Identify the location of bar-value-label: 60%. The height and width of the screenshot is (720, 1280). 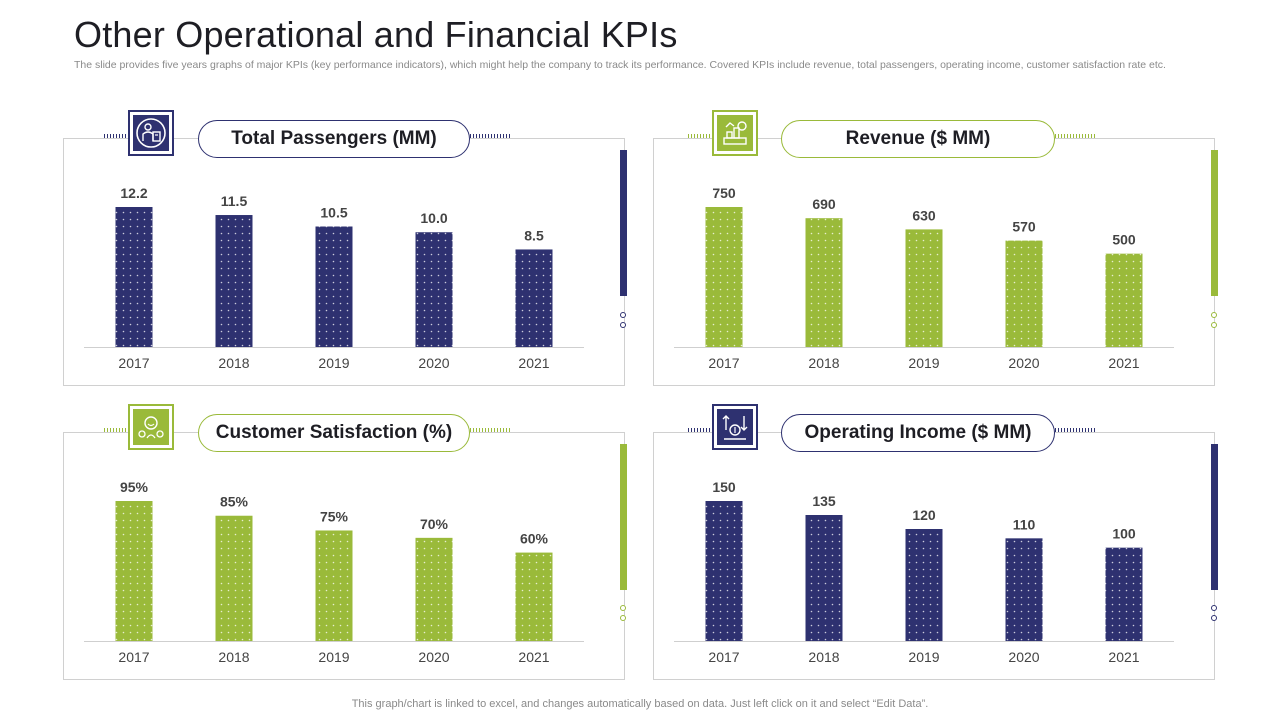
(534, 539).